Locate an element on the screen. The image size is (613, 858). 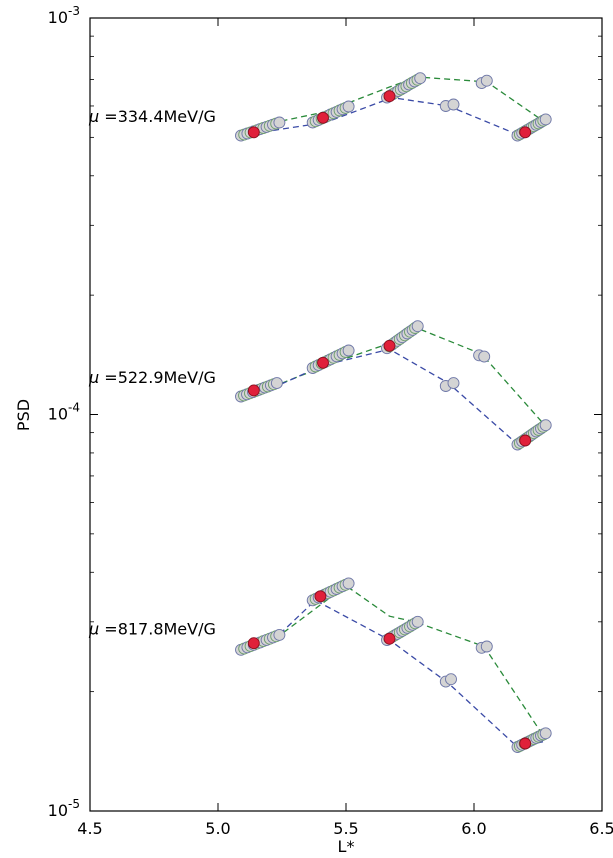
y-tick-label: 10⁻⁴ is located at coordinates (64, 412).